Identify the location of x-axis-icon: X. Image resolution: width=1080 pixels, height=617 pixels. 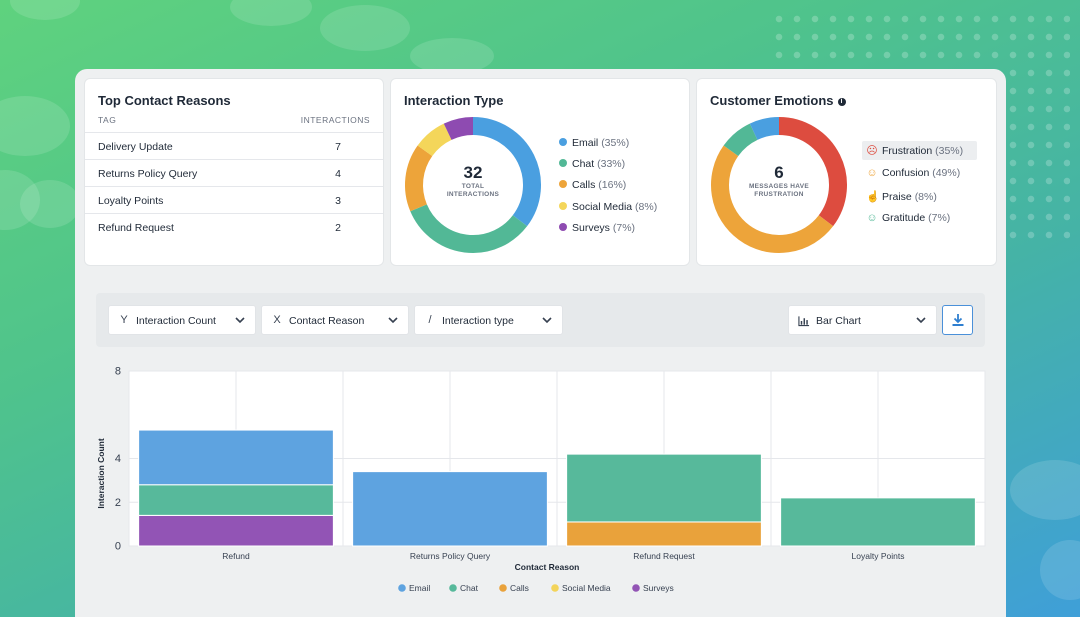
(277, 320).